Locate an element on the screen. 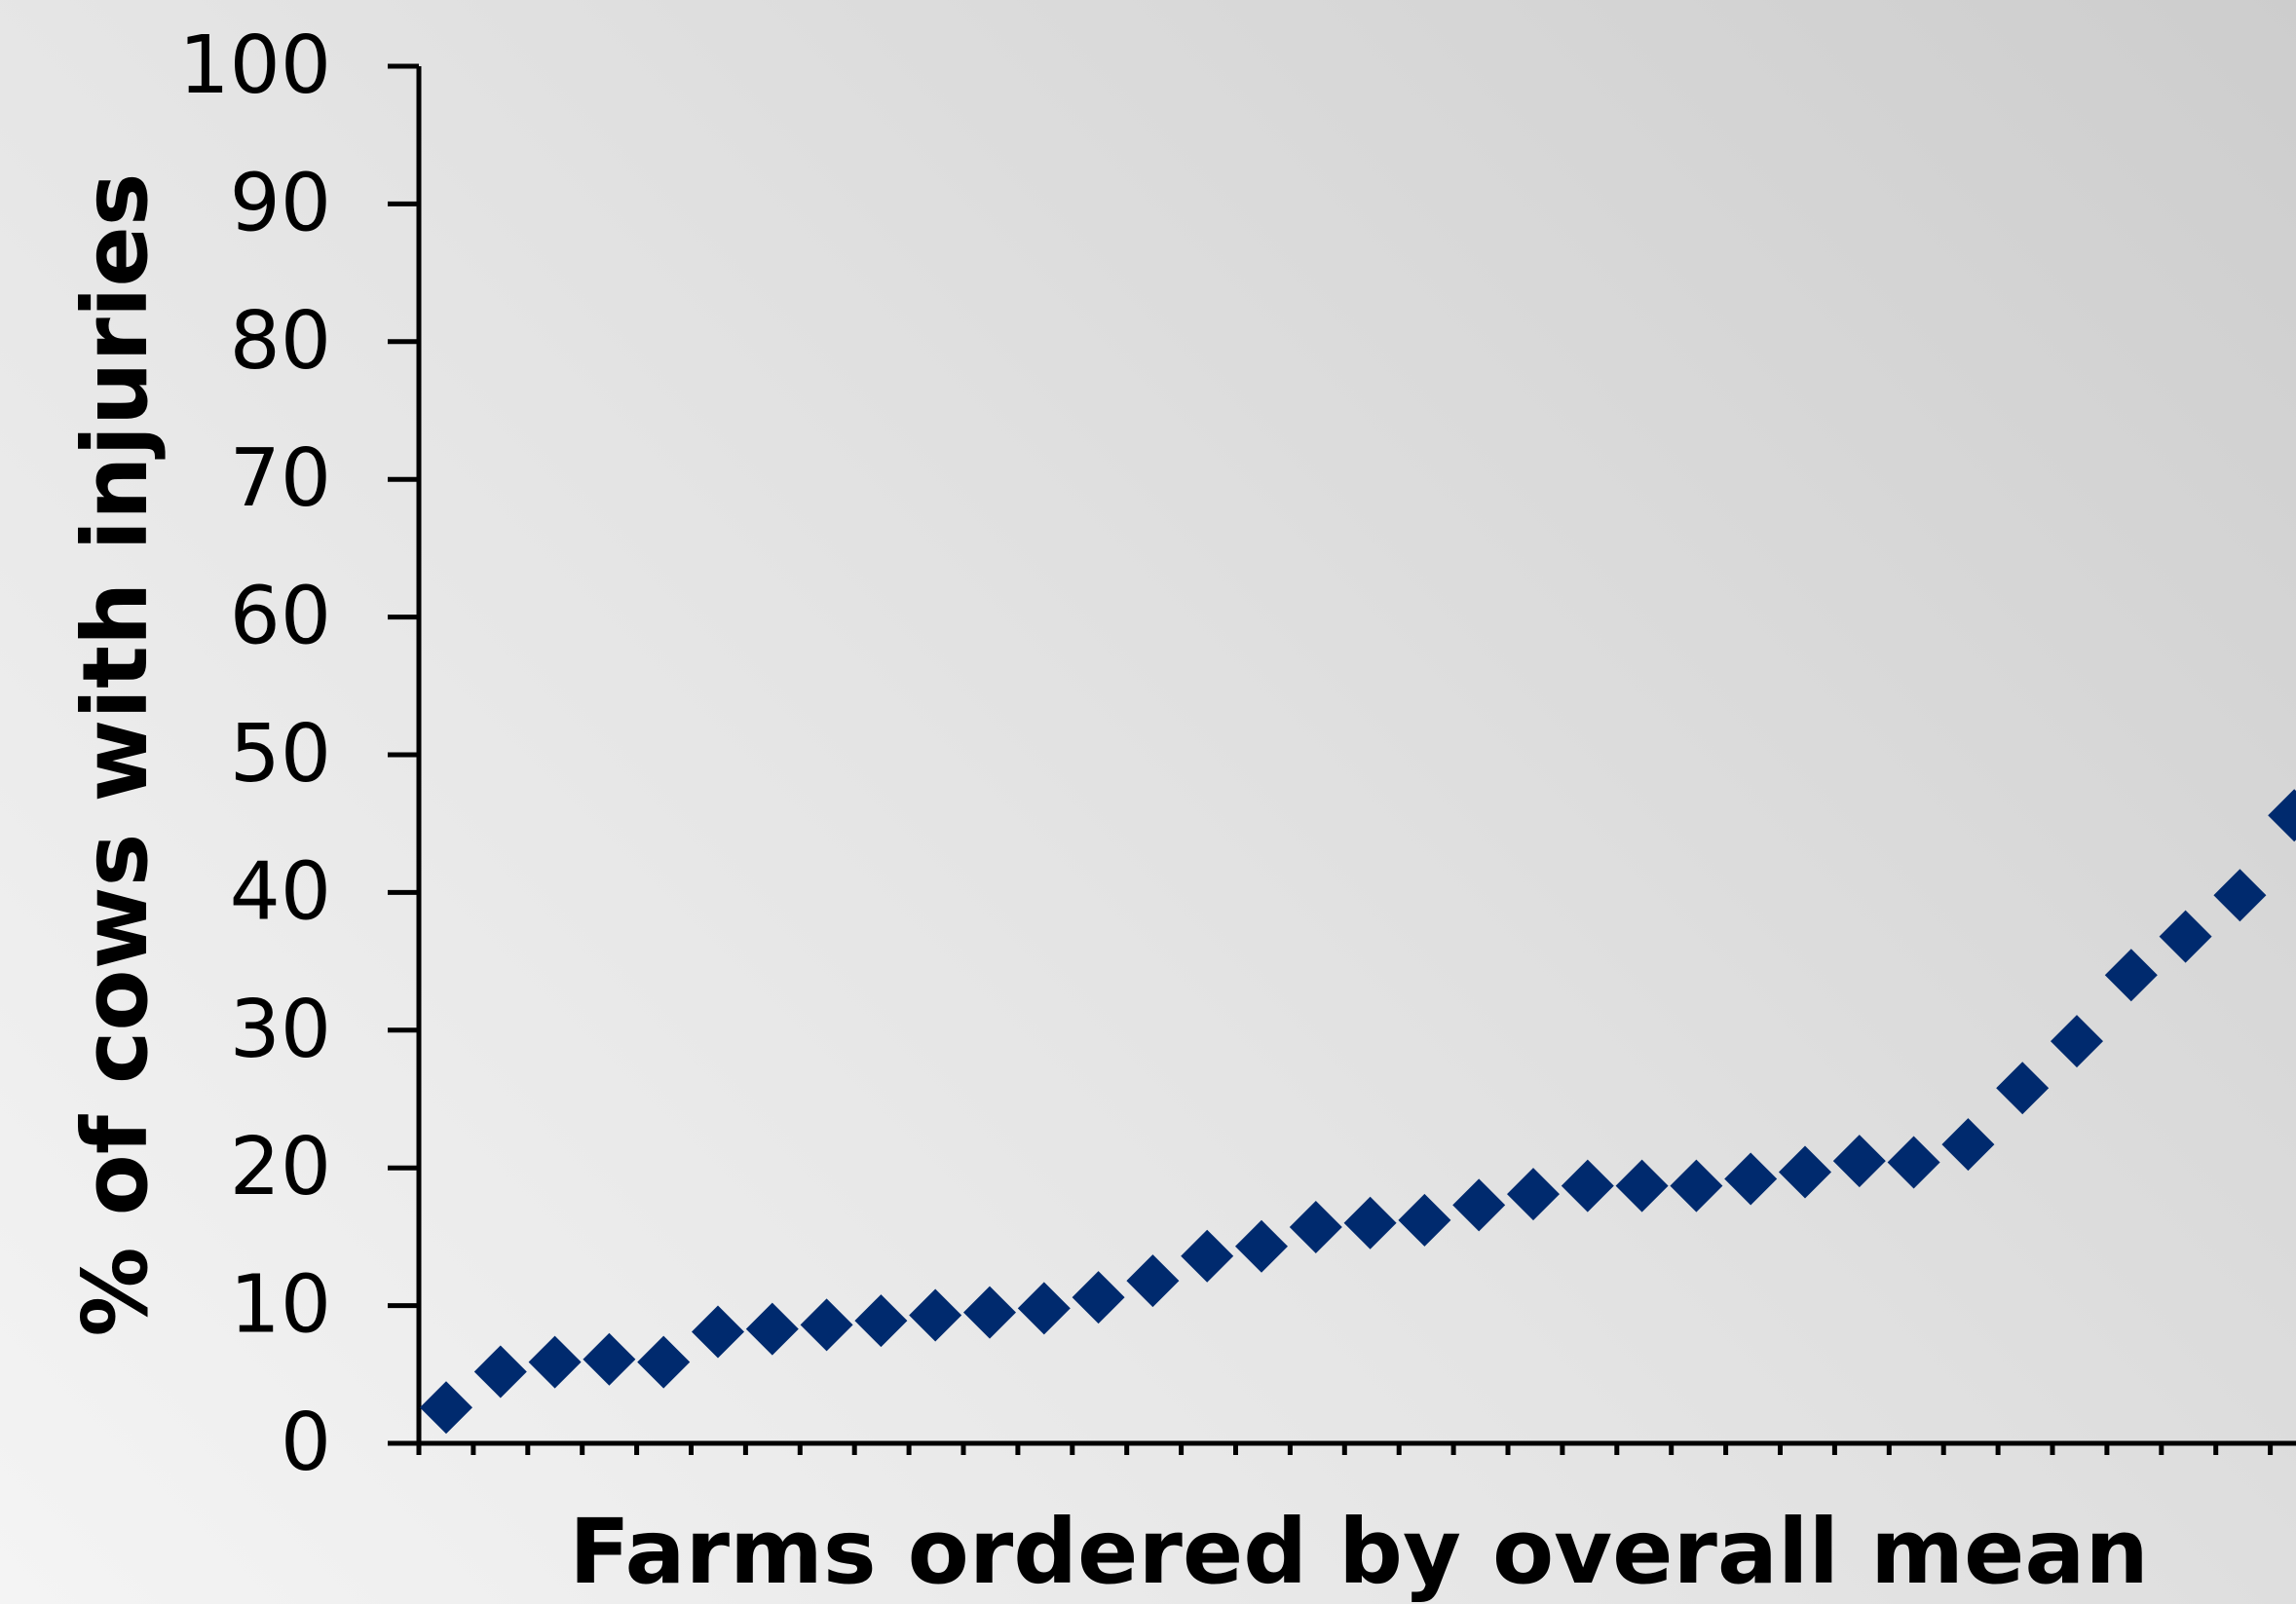  y-axis-tick-labels: 0 10 20 30 40 50 60 70 80 90 100 is located at coordinates (255, 754).